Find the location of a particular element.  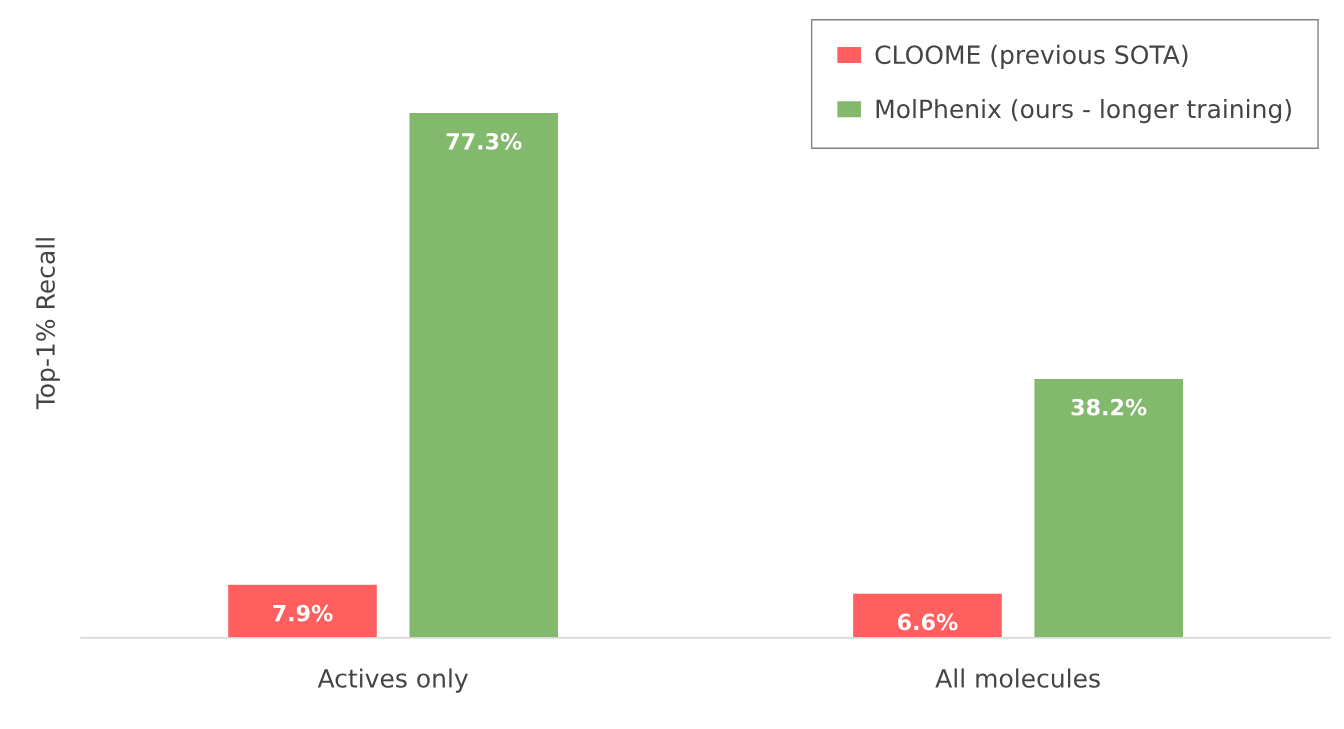

data-label: 7.9% is located at coordinates (303, 613).